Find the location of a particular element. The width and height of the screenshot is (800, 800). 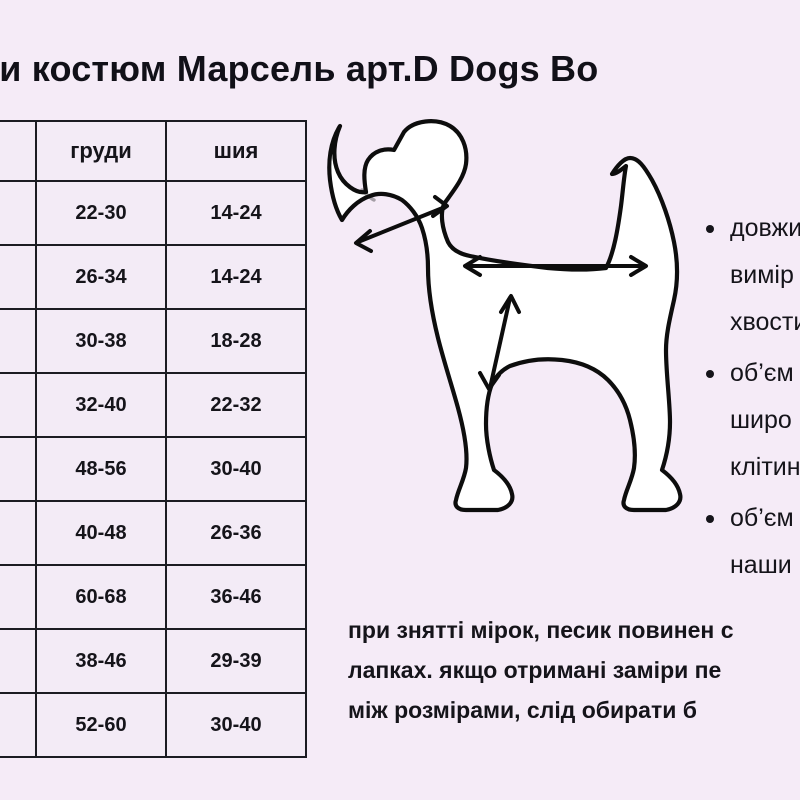

table-row: 38-46 29-39 is located at coordinates (153, 661).